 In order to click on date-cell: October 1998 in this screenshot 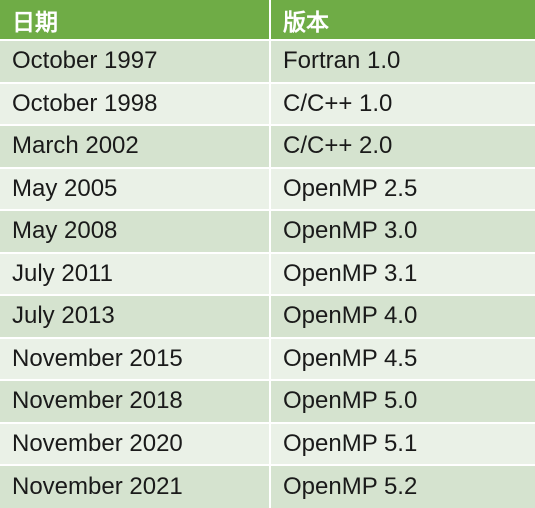, I will do `click(135, 103)`.